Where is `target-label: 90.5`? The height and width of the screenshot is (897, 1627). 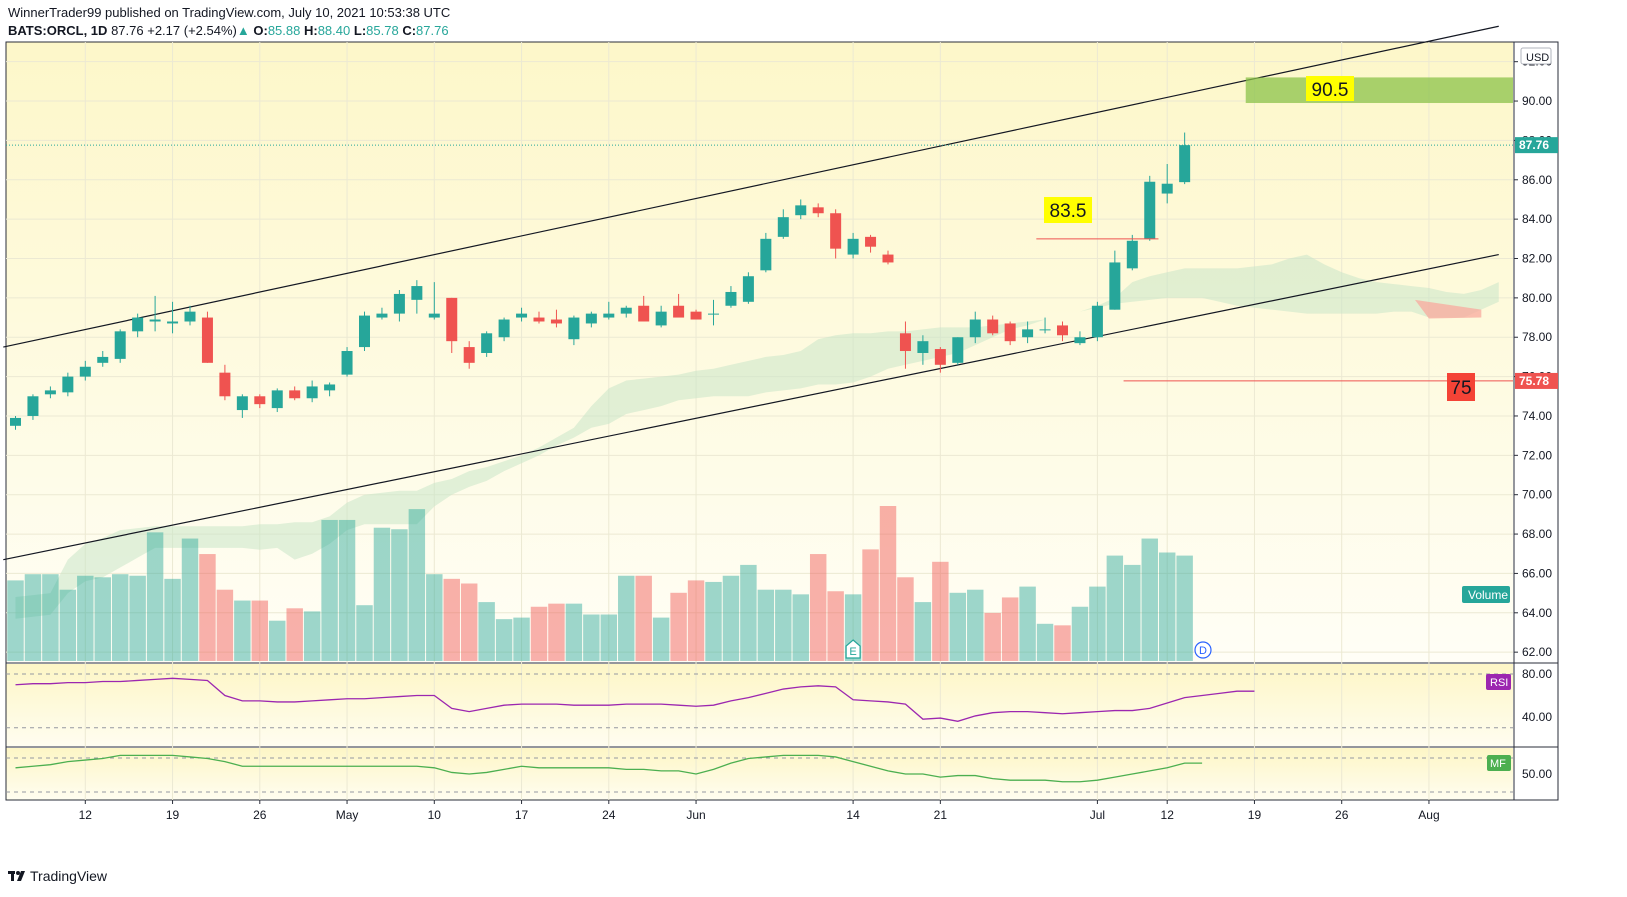 target-label: 90.5 is located at coordinates (1330, 90).